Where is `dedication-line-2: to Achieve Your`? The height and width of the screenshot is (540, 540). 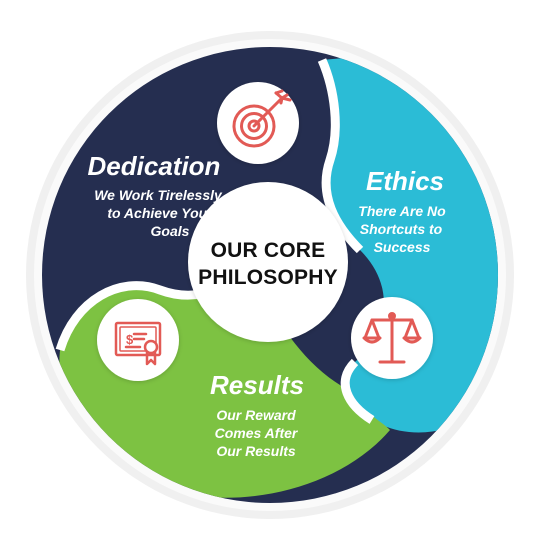 dedication-line-2: to Achieve Your is located at coordinates (160, 213).